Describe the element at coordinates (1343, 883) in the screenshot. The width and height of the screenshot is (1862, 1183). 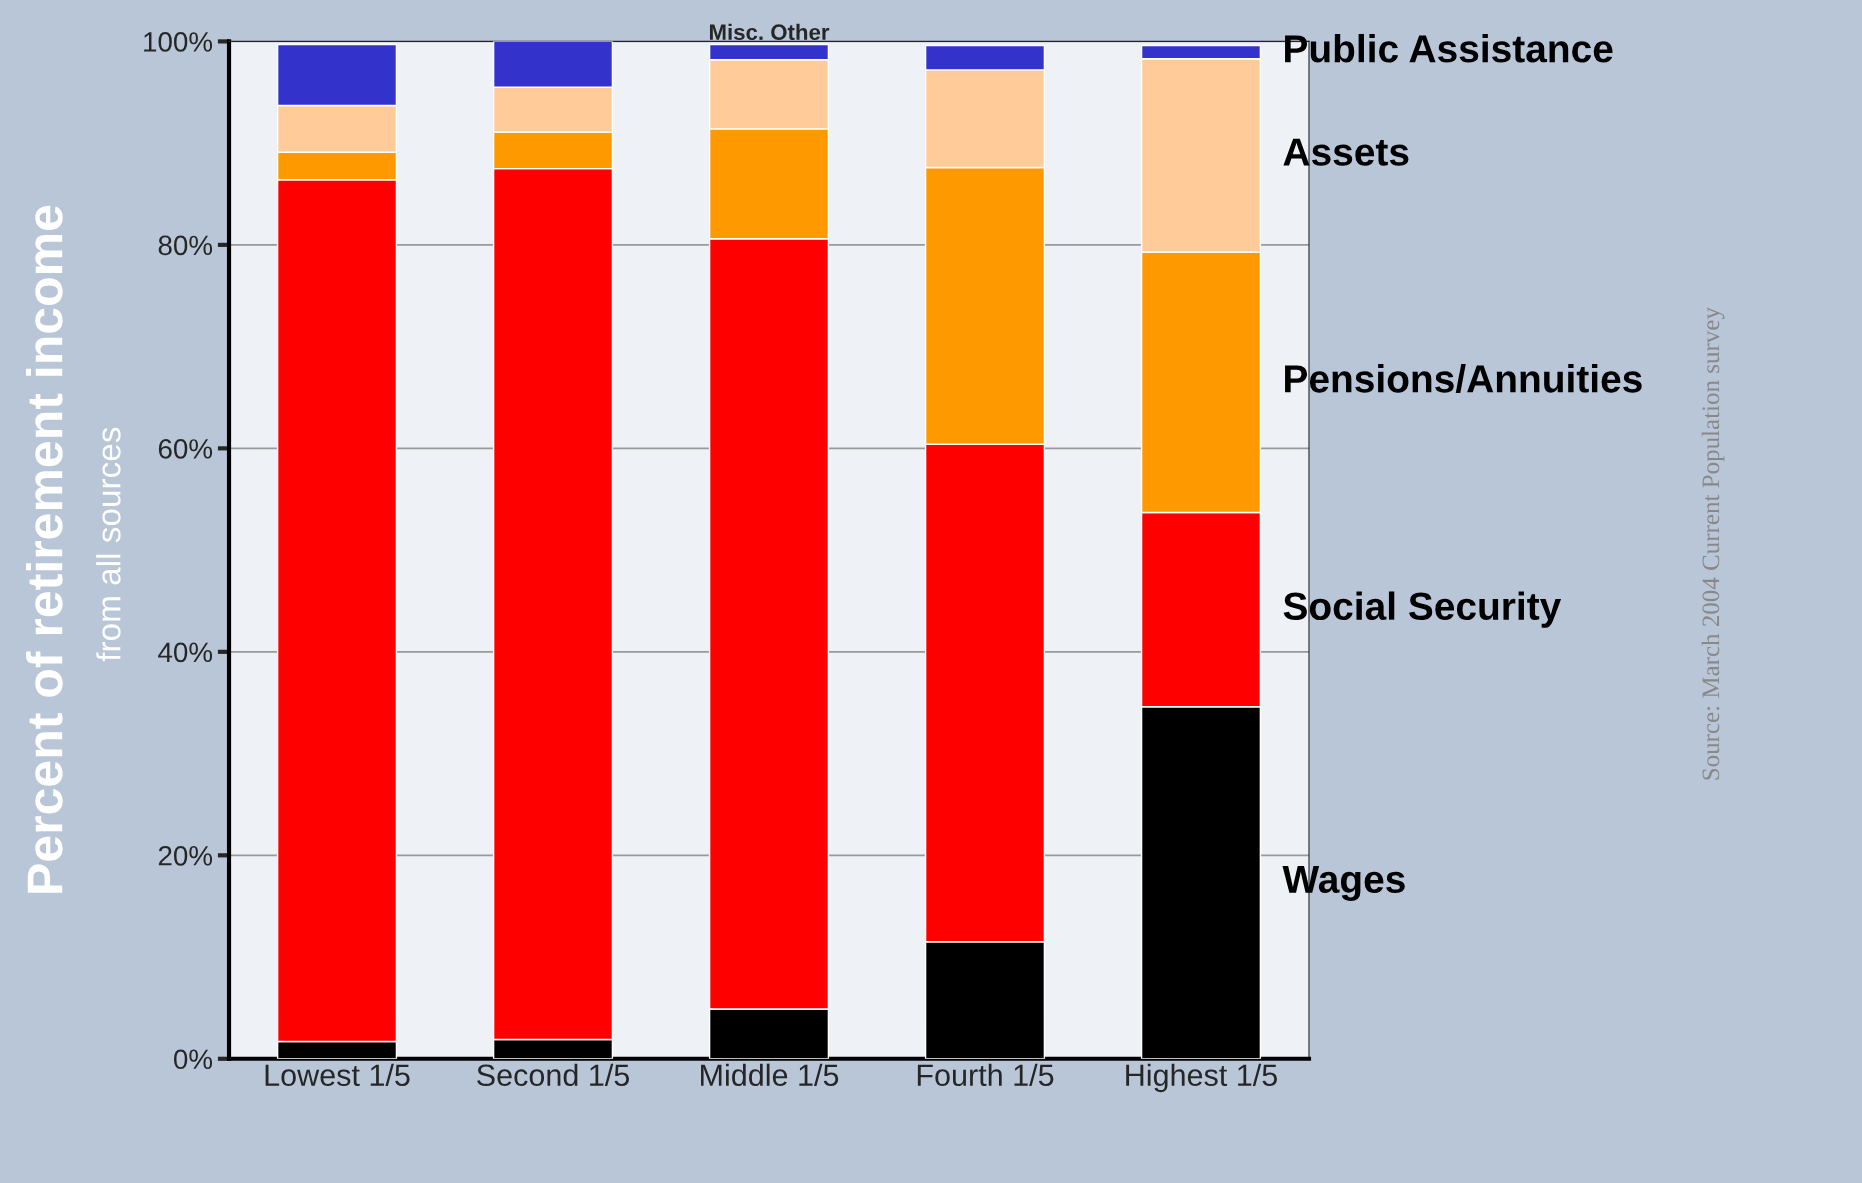
I see `series-label: Wages` at that location.